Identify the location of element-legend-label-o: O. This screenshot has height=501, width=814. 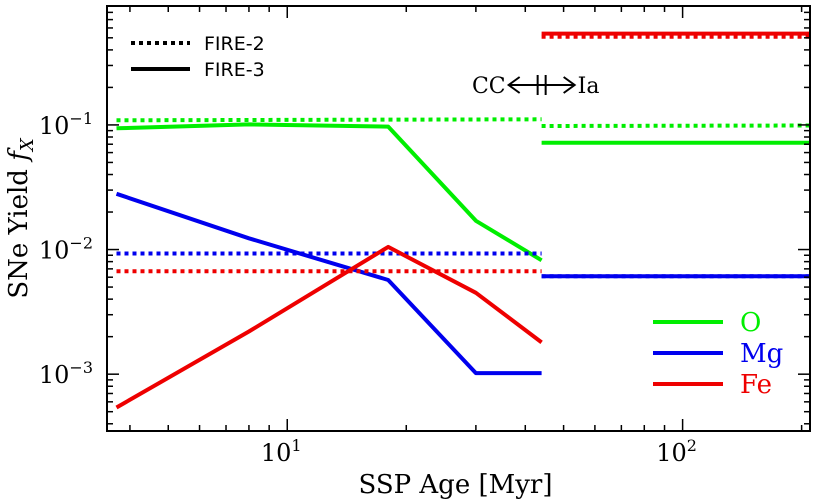
(750, 323).